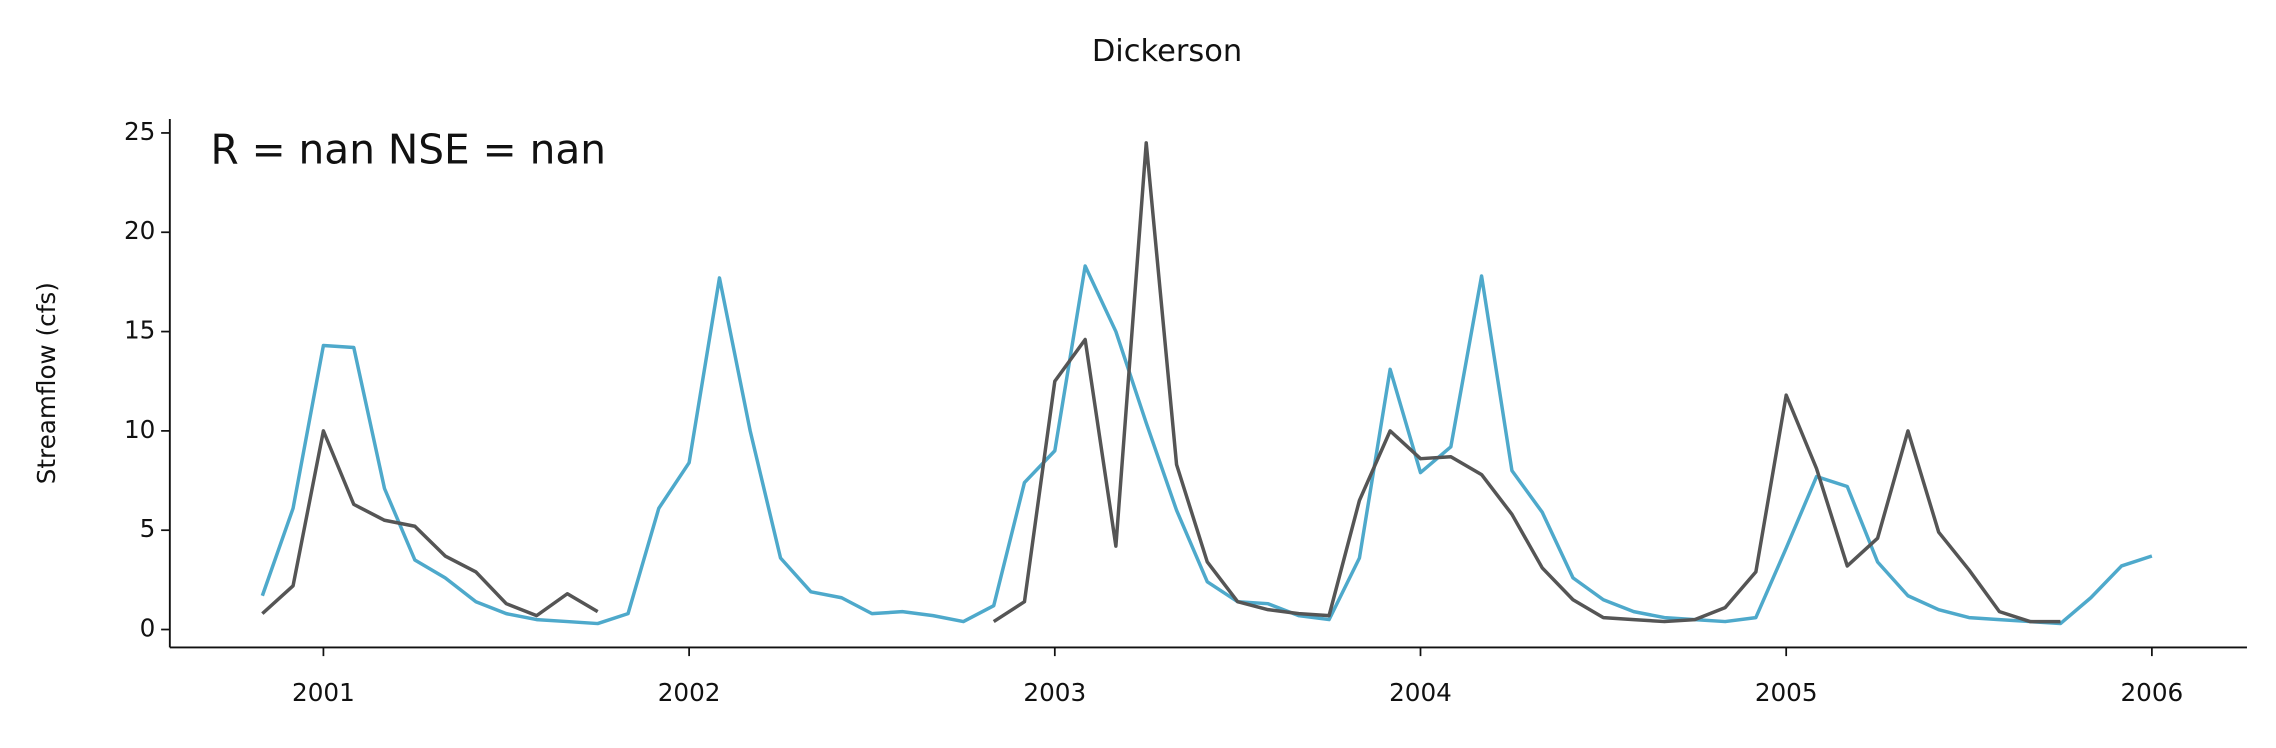 This screenshot has height=748, width=2276. I want to click on x-tick-label: 2006, so click(2152, 692).